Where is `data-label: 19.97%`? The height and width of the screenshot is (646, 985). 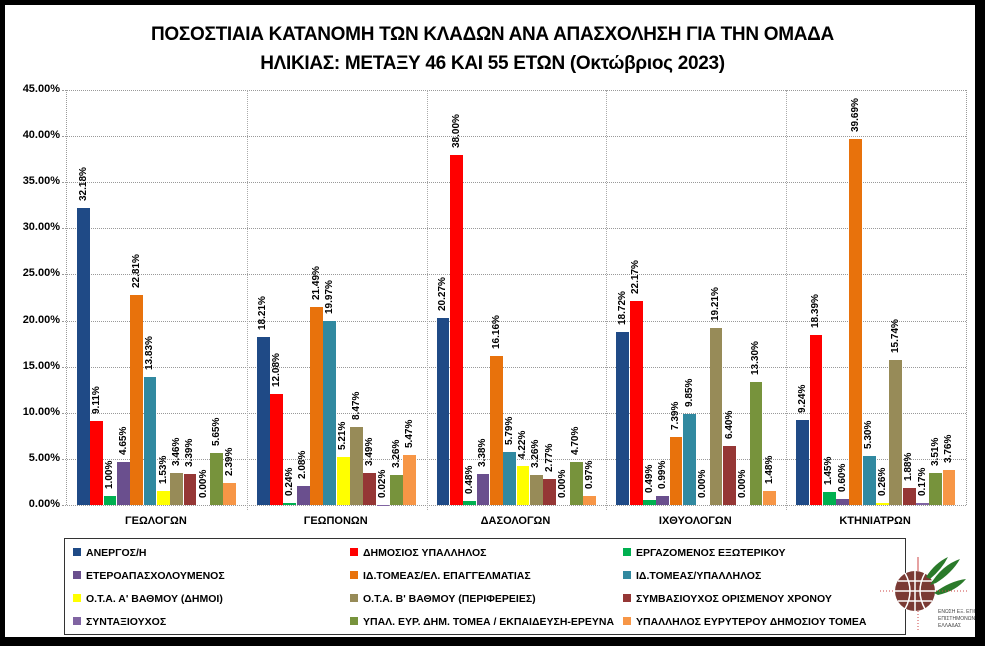
data-label: 19.97% is located at coordinates (330, 296).